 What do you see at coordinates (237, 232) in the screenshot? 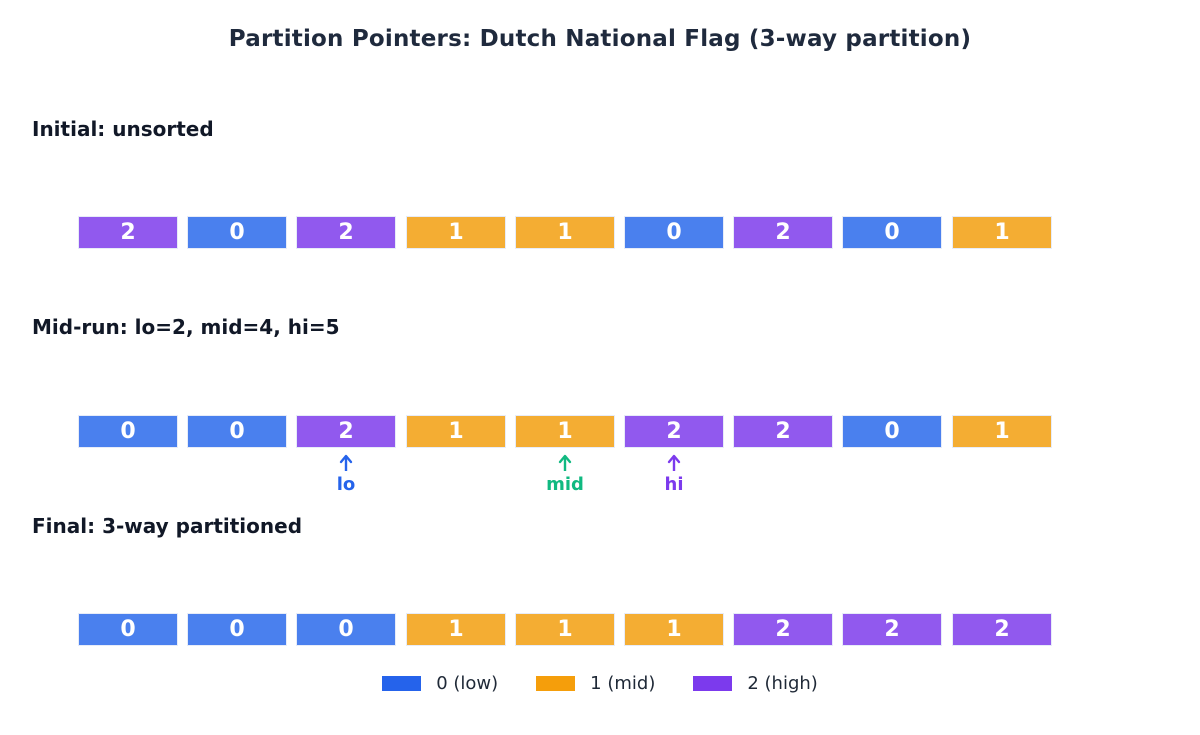
I see `array-cell-initial-1: 0` at bounding box center [237, 232].